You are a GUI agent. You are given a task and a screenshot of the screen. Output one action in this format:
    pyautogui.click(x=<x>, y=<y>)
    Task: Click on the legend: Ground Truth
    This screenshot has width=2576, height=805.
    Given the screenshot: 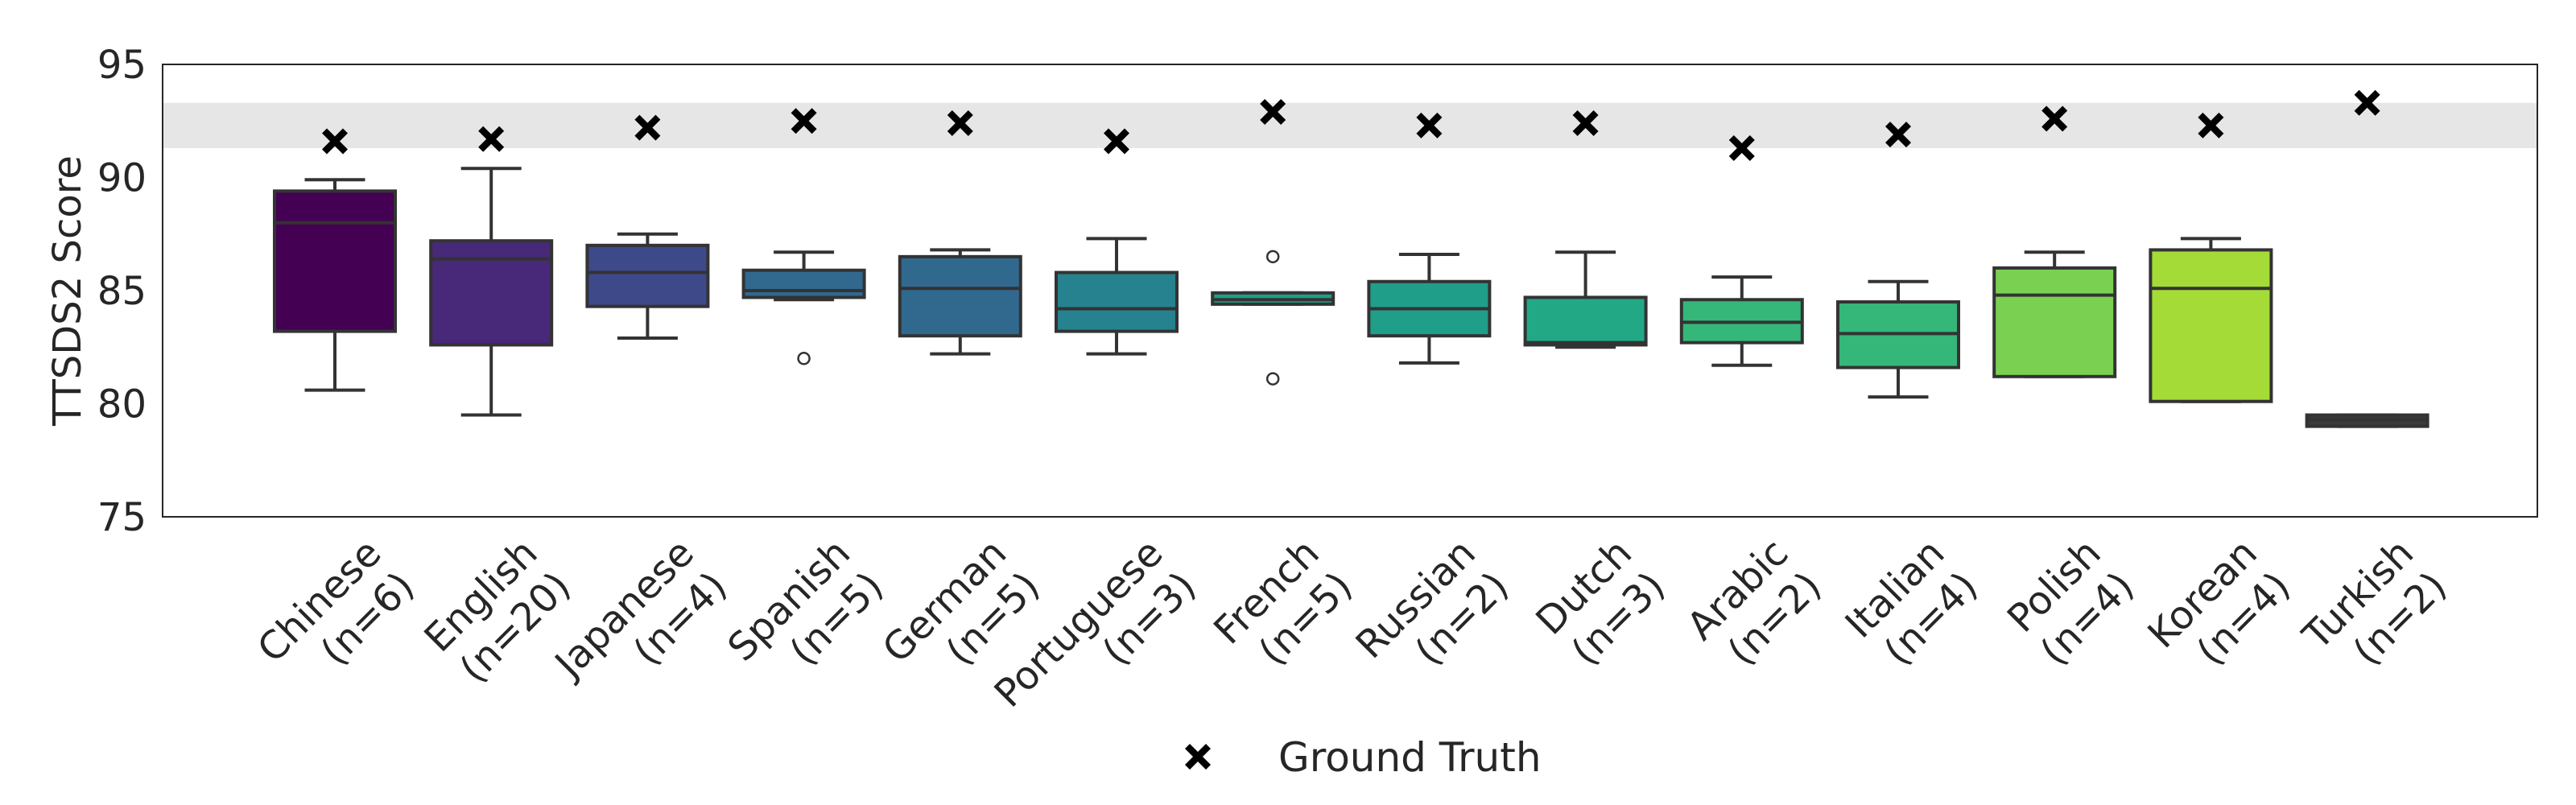 What is the action you would take?
    pyautogui.click(x=1363, y=757)
    